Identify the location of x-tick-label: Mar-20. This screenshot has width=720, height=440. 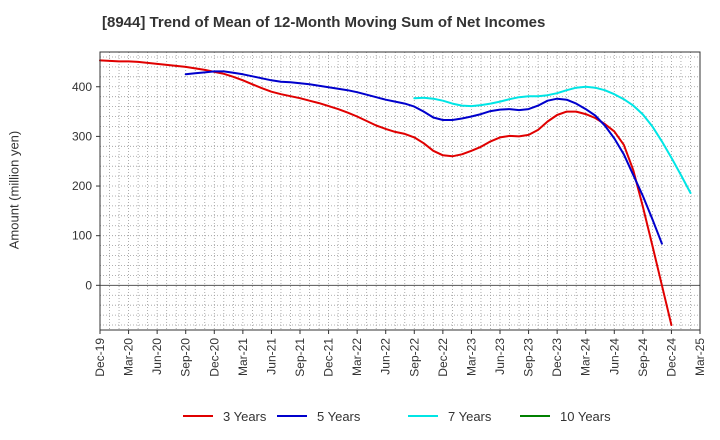
(129, 357).